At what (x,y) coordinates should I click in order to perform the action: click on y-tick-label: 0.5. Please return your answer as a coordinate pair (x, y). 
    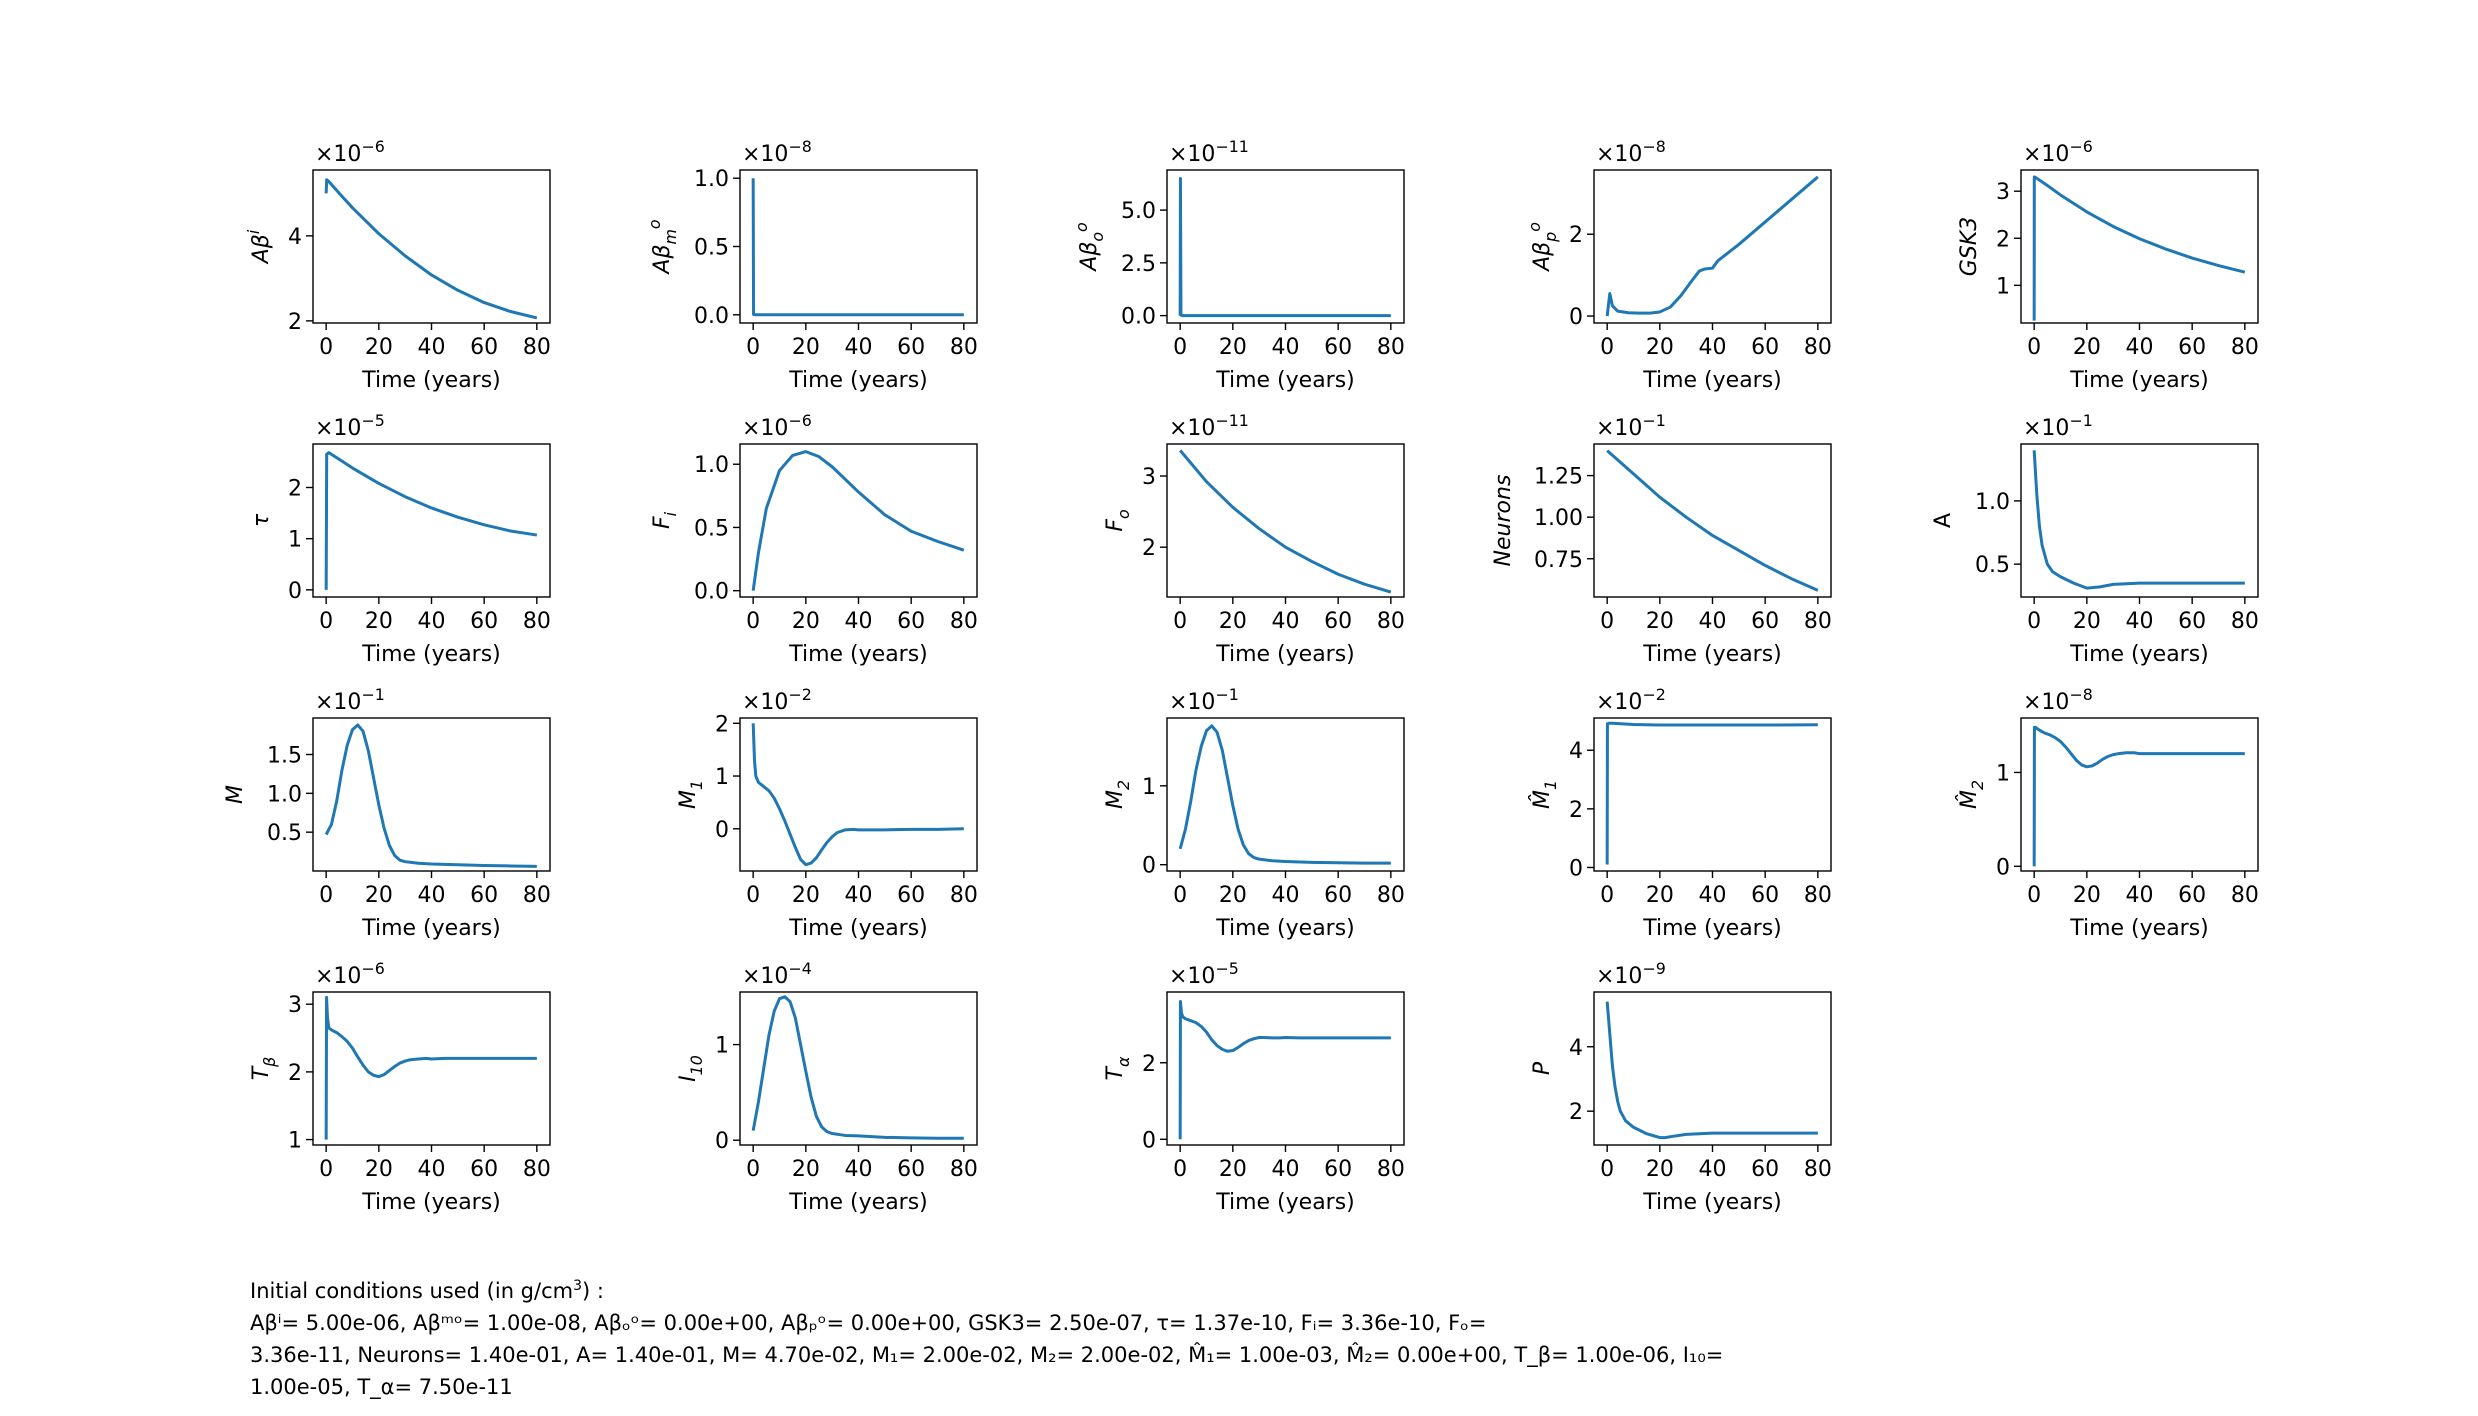
    Looking at the image, I should click on (711, 248).